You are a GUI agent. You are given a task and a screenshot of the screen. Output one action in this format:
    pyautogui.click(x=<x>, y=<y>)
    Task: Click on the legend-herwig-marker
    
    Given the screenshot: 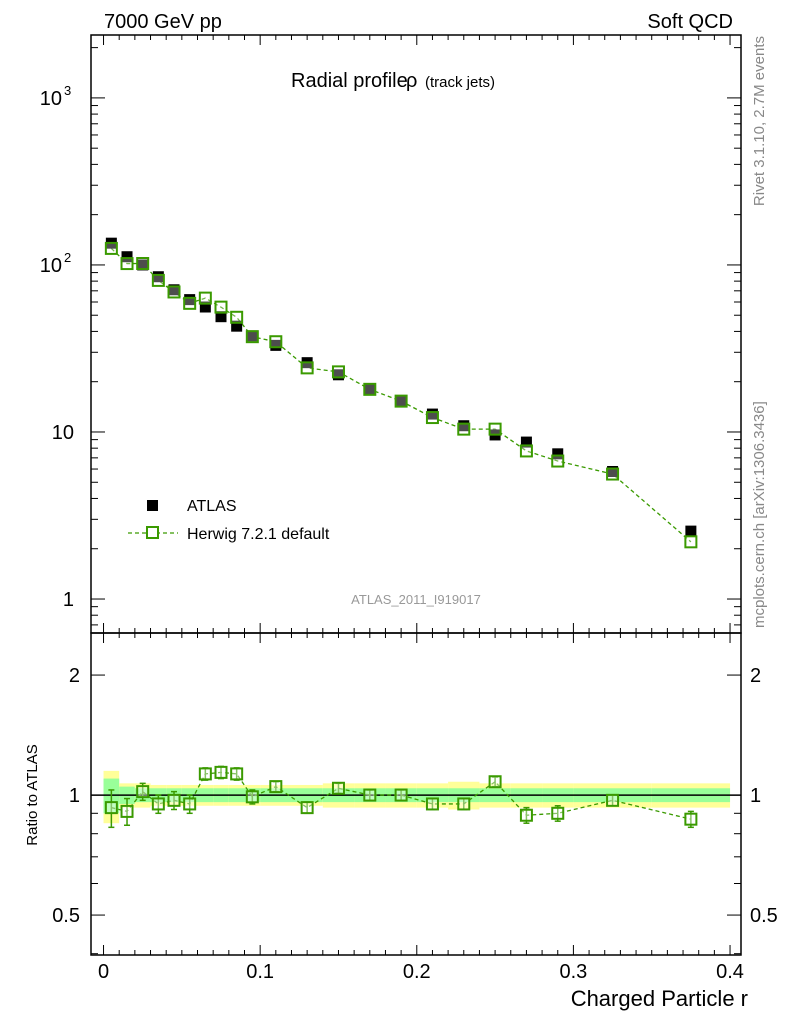 What is the action you would take?
    pyautogui.click(x=152, y=532)
    